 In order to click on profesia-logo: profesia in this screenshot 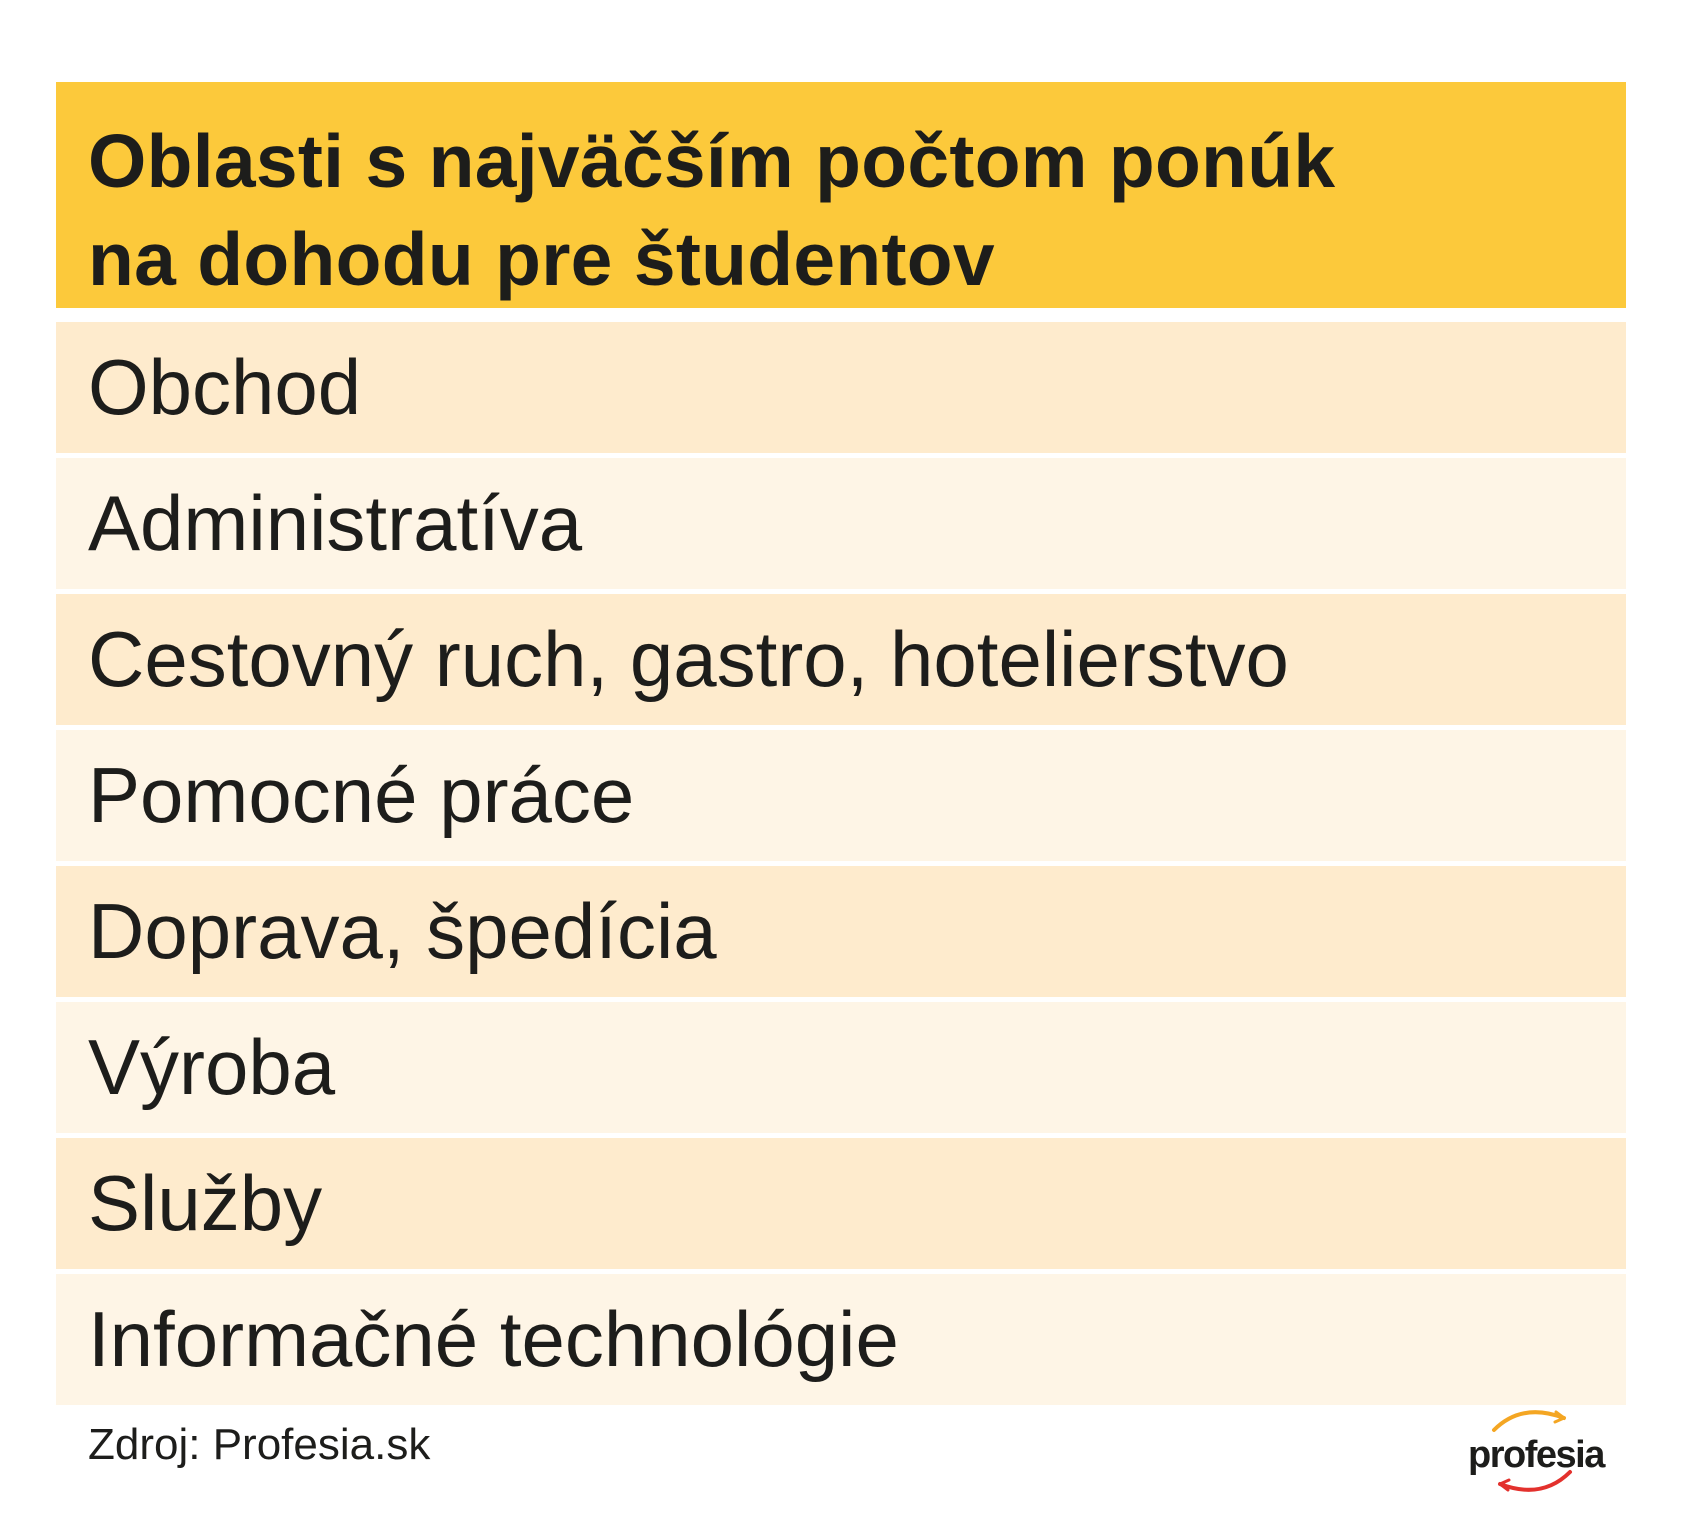, I will do `click(1532, 1450)`.